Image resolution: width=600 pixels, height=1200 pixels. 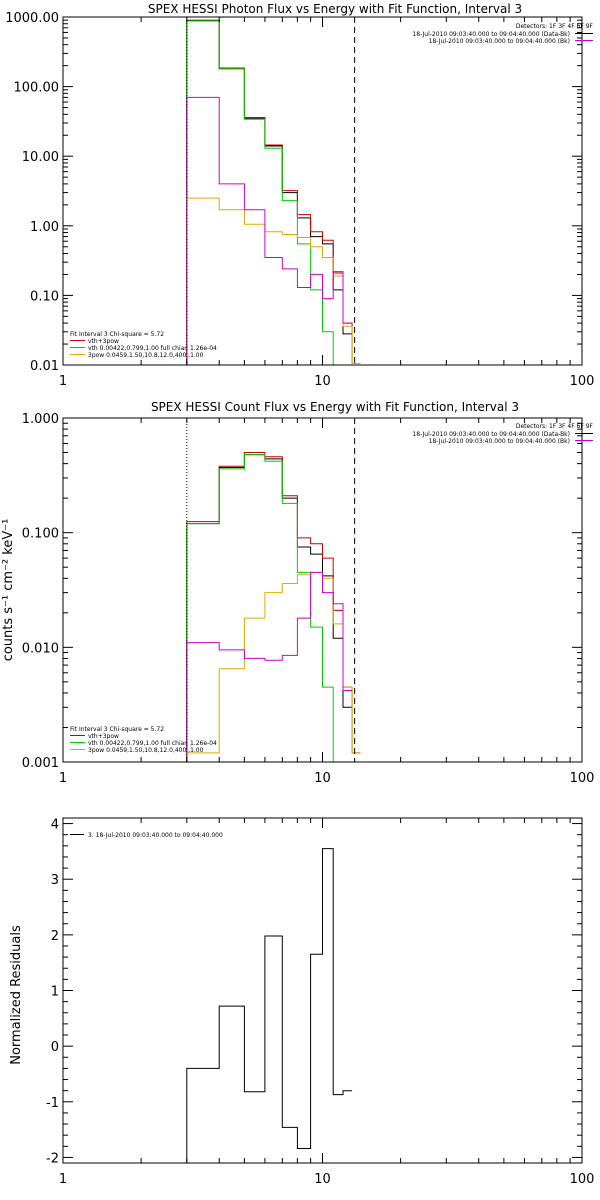 I want to click on photon-y-tick-label: 0.10, so click(x=44, y=296).